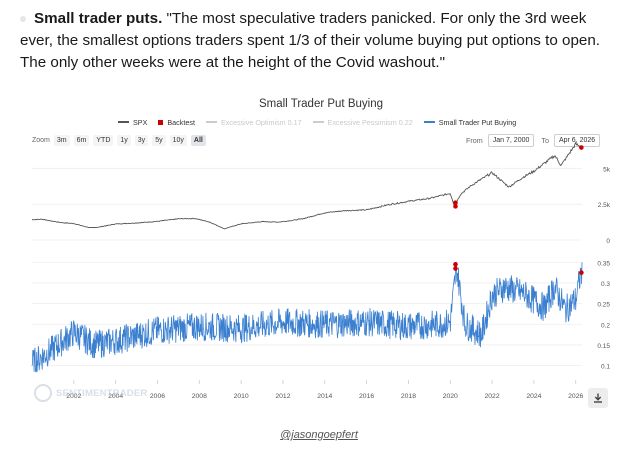  I want to click on chart-title: Small Trader Put Buying, so click(320, 104).